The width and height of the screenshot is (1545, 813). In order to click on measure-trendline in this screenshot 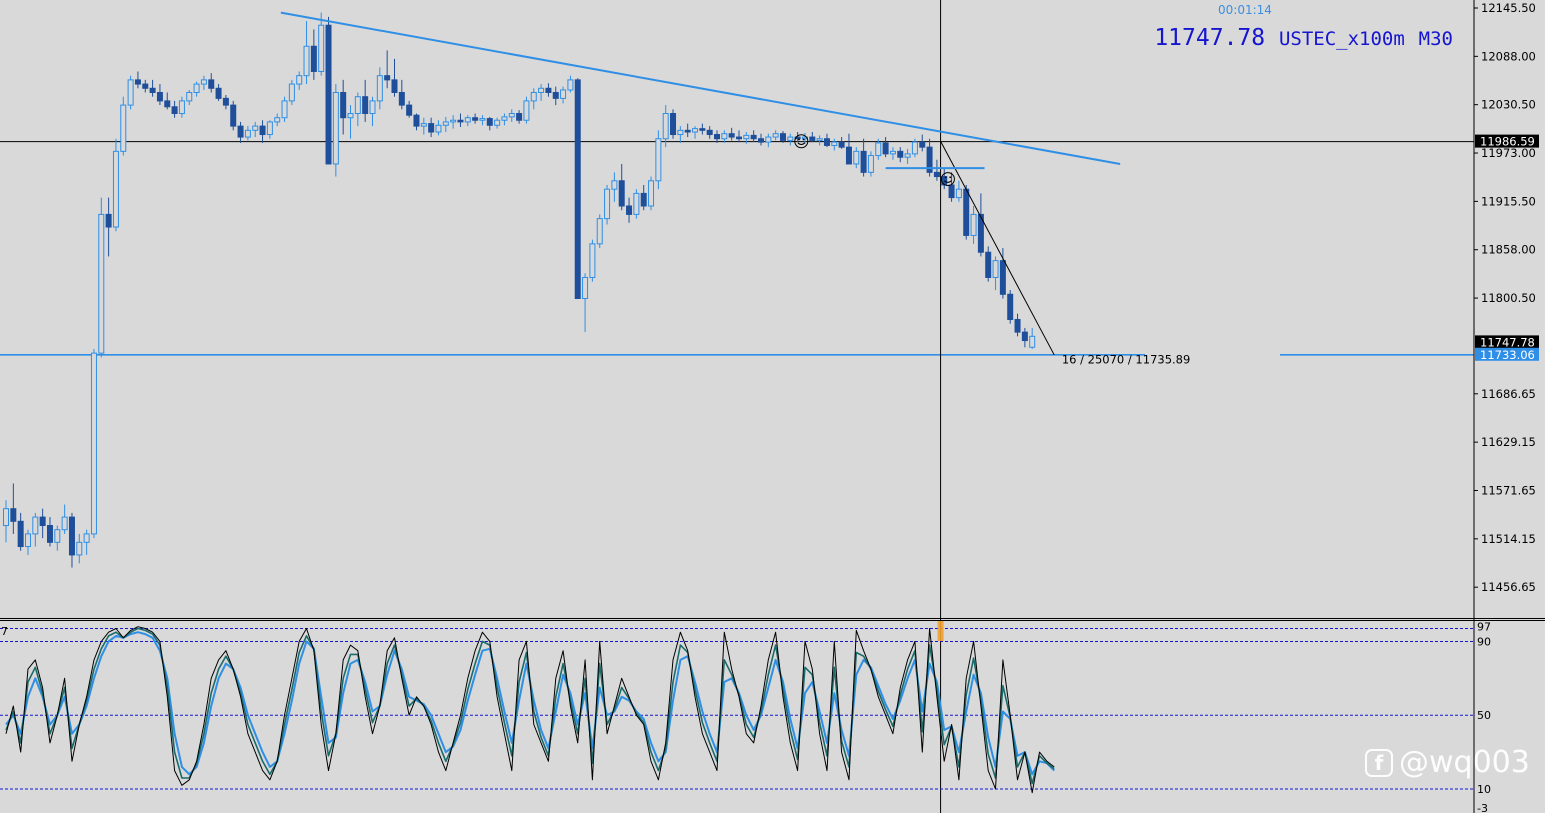, I will do `click(997, 248)`.